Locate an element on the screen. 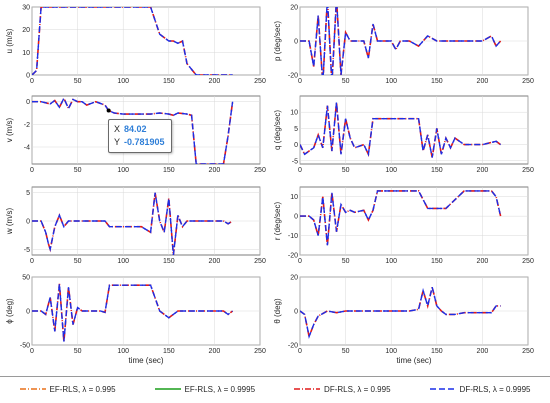 The height and width of the screenshot is (403, 550). y-axis-label: ϕ (deg) is located at coordinates (9, 311).